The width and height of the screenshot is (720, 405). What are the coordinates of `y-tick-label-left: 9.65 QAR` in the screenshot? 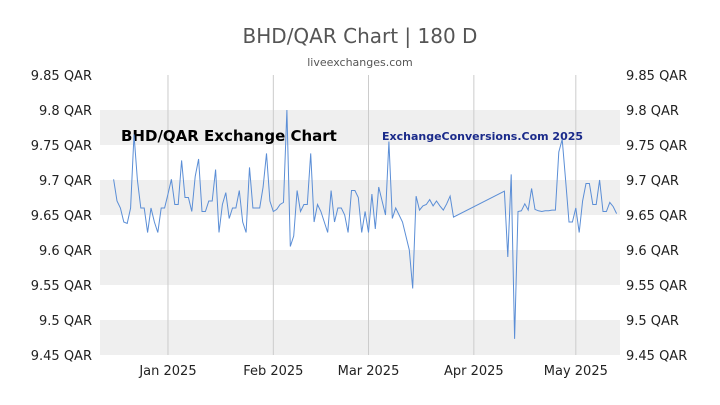 It's located at (61, 216).